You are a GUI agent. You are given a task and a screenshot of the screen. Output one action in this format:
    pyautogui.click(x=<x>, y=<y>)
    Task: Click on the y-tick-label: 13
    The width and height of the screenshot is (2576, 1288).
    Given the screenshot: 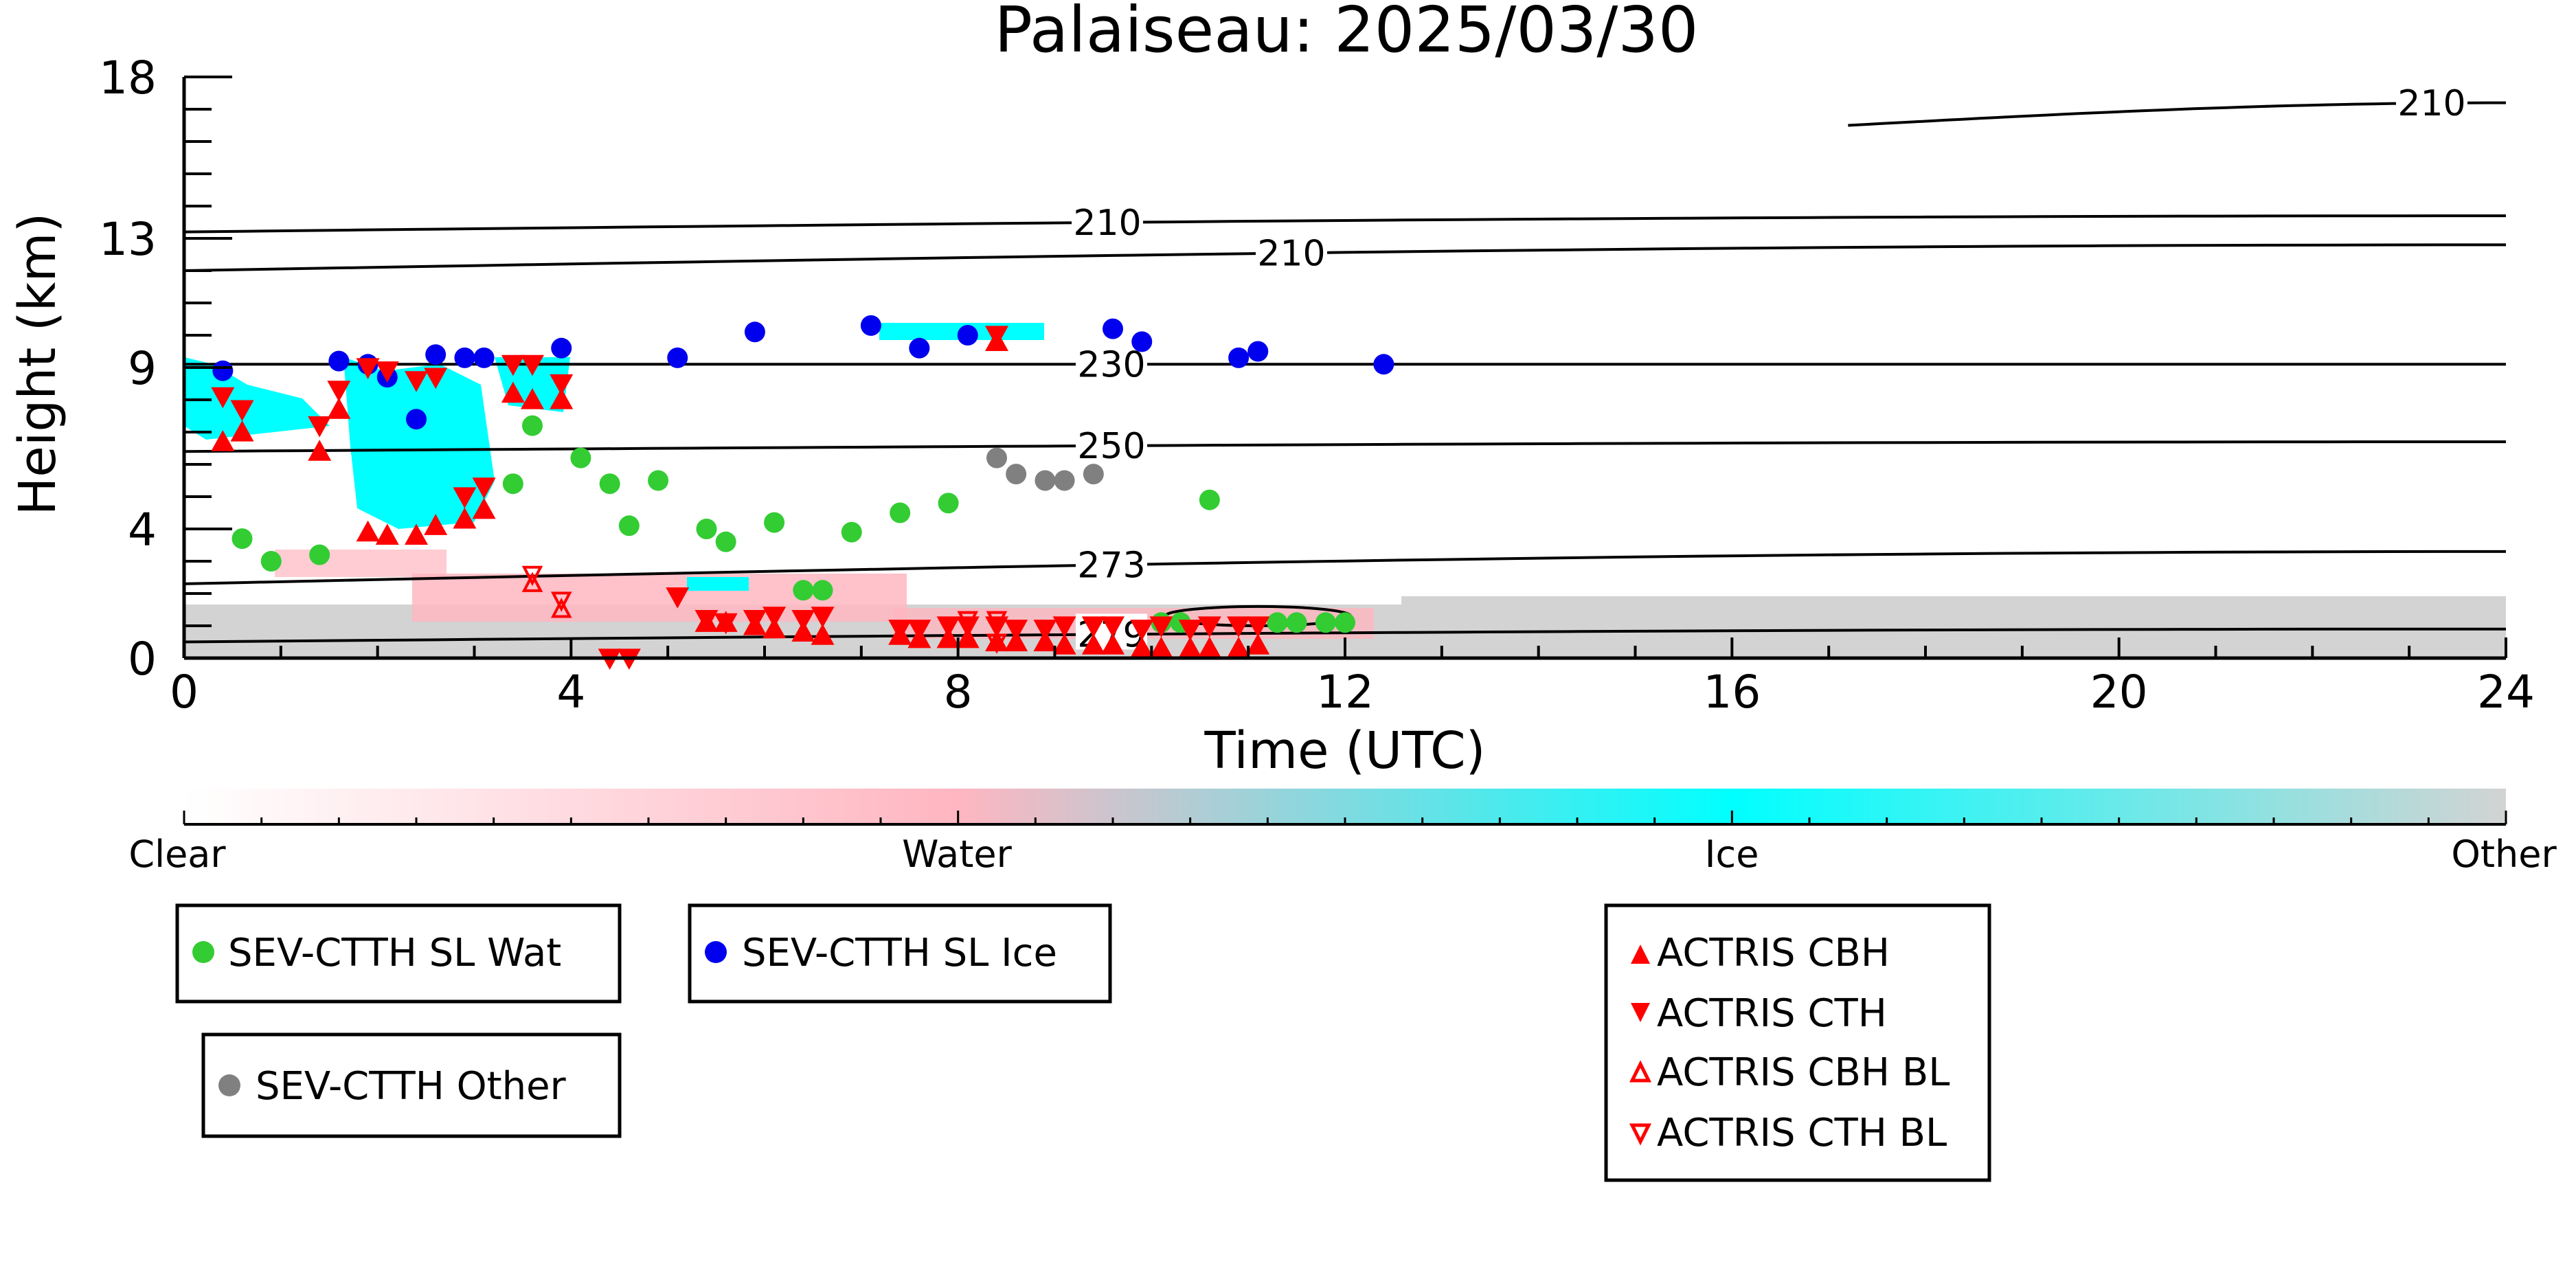 What is the action you would take?
    pyautogui.click(x=128, y=239)
    